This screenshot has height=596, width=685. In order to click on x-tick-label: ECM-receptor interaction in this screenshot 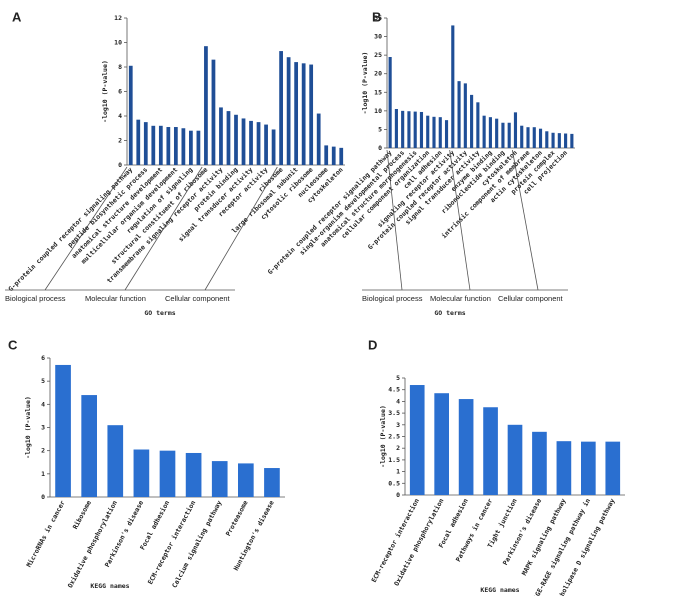, I will do `click(395, 540)`.